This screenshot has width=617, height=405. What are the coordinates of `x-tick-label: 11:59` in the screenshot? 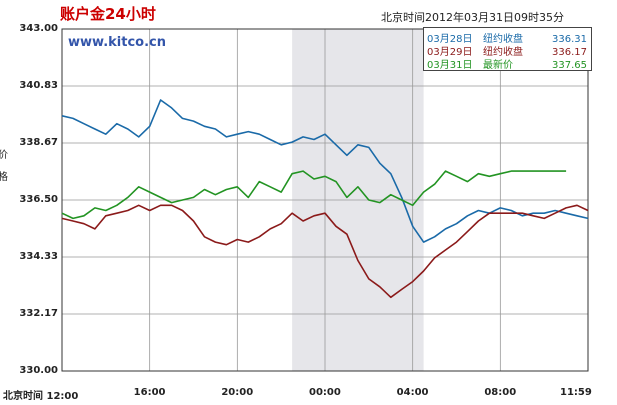 It's located at (576, 392).